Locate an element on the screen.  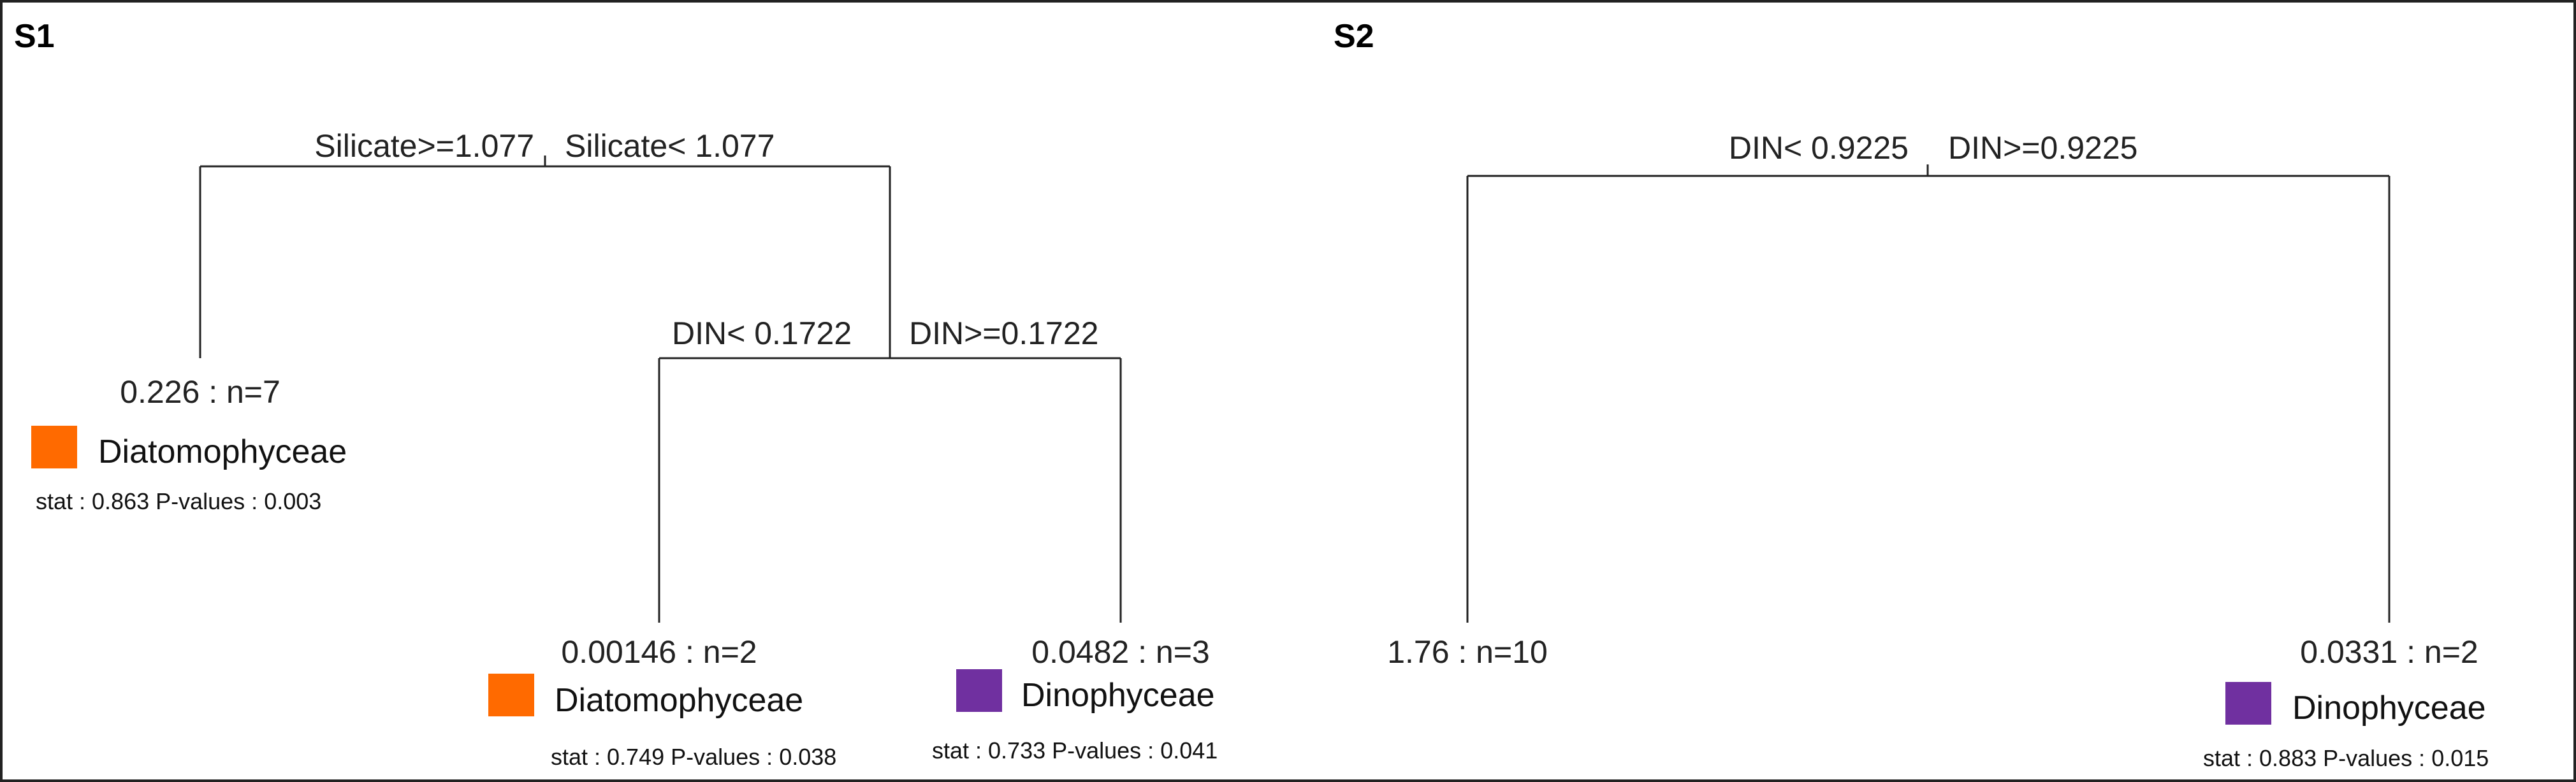
s2-leaf2-swatch is located at coordinates (2248, 703).